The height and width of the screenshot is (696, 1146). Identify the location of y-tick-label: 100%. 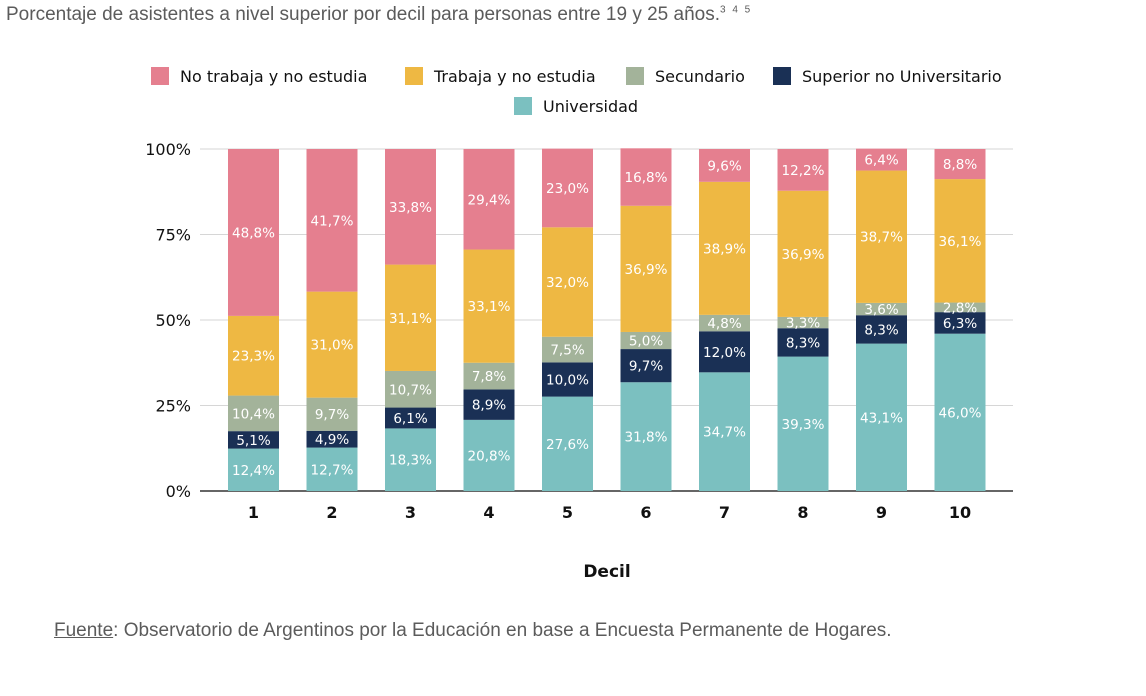
(168, 149).